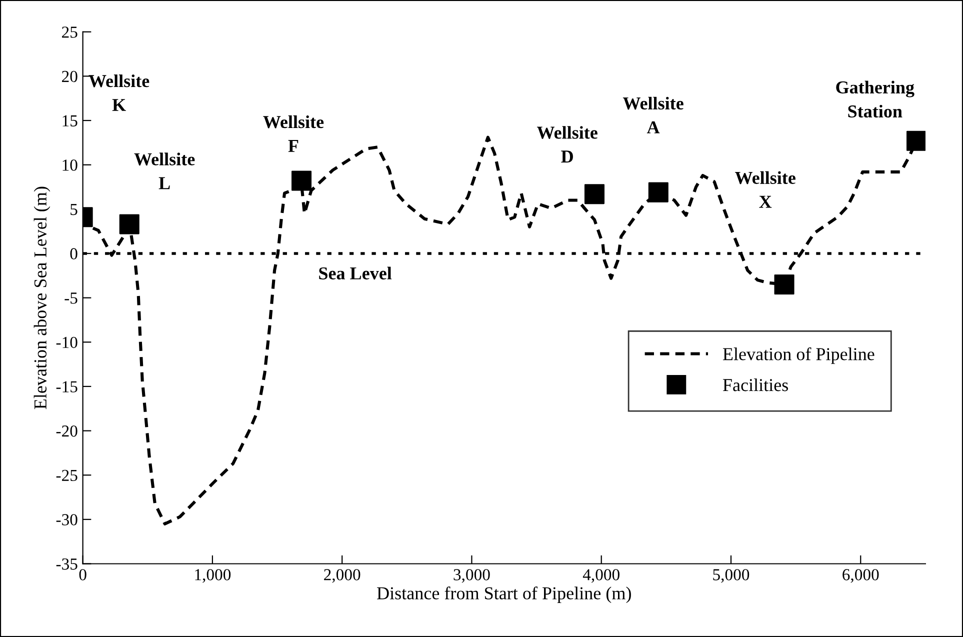  What do you see at coordinates (67, 386) in the screenshot?
I see `y-tick-label: -15` at bounding box center [67, 386].